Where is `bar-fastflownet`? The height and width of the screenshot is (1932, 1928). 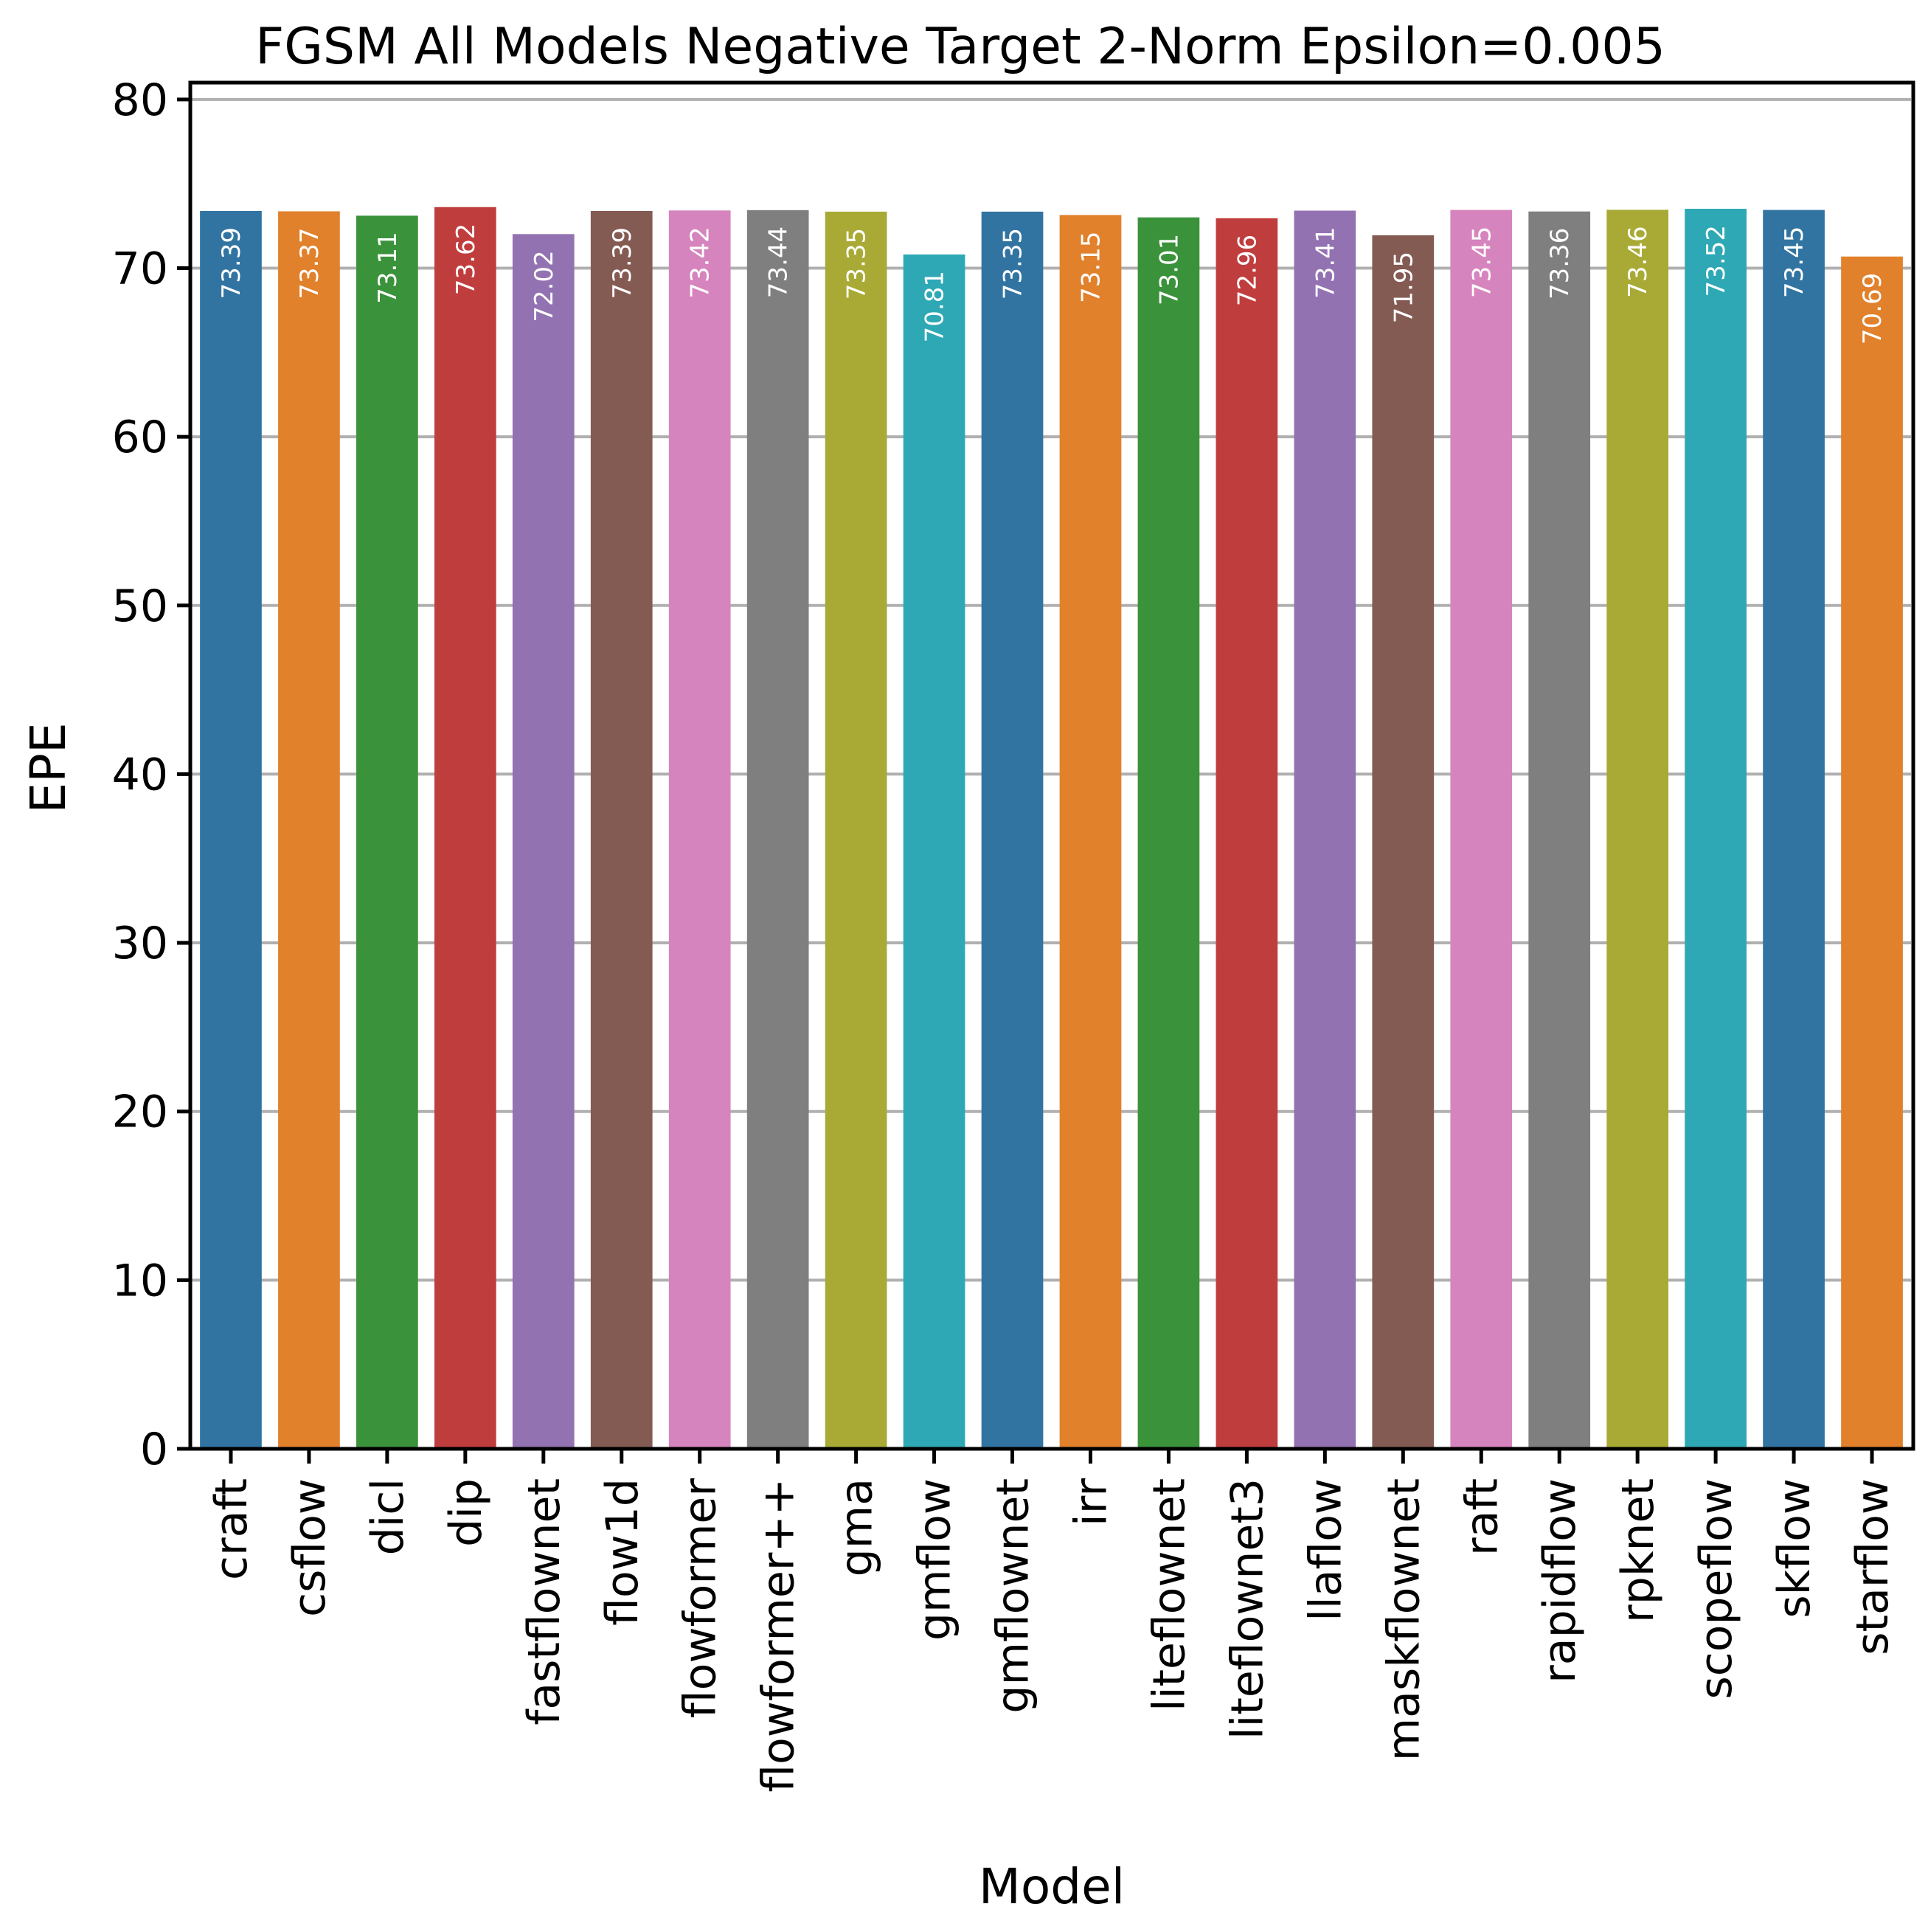 bar-fastflownet is located at coordinates (543, 842).